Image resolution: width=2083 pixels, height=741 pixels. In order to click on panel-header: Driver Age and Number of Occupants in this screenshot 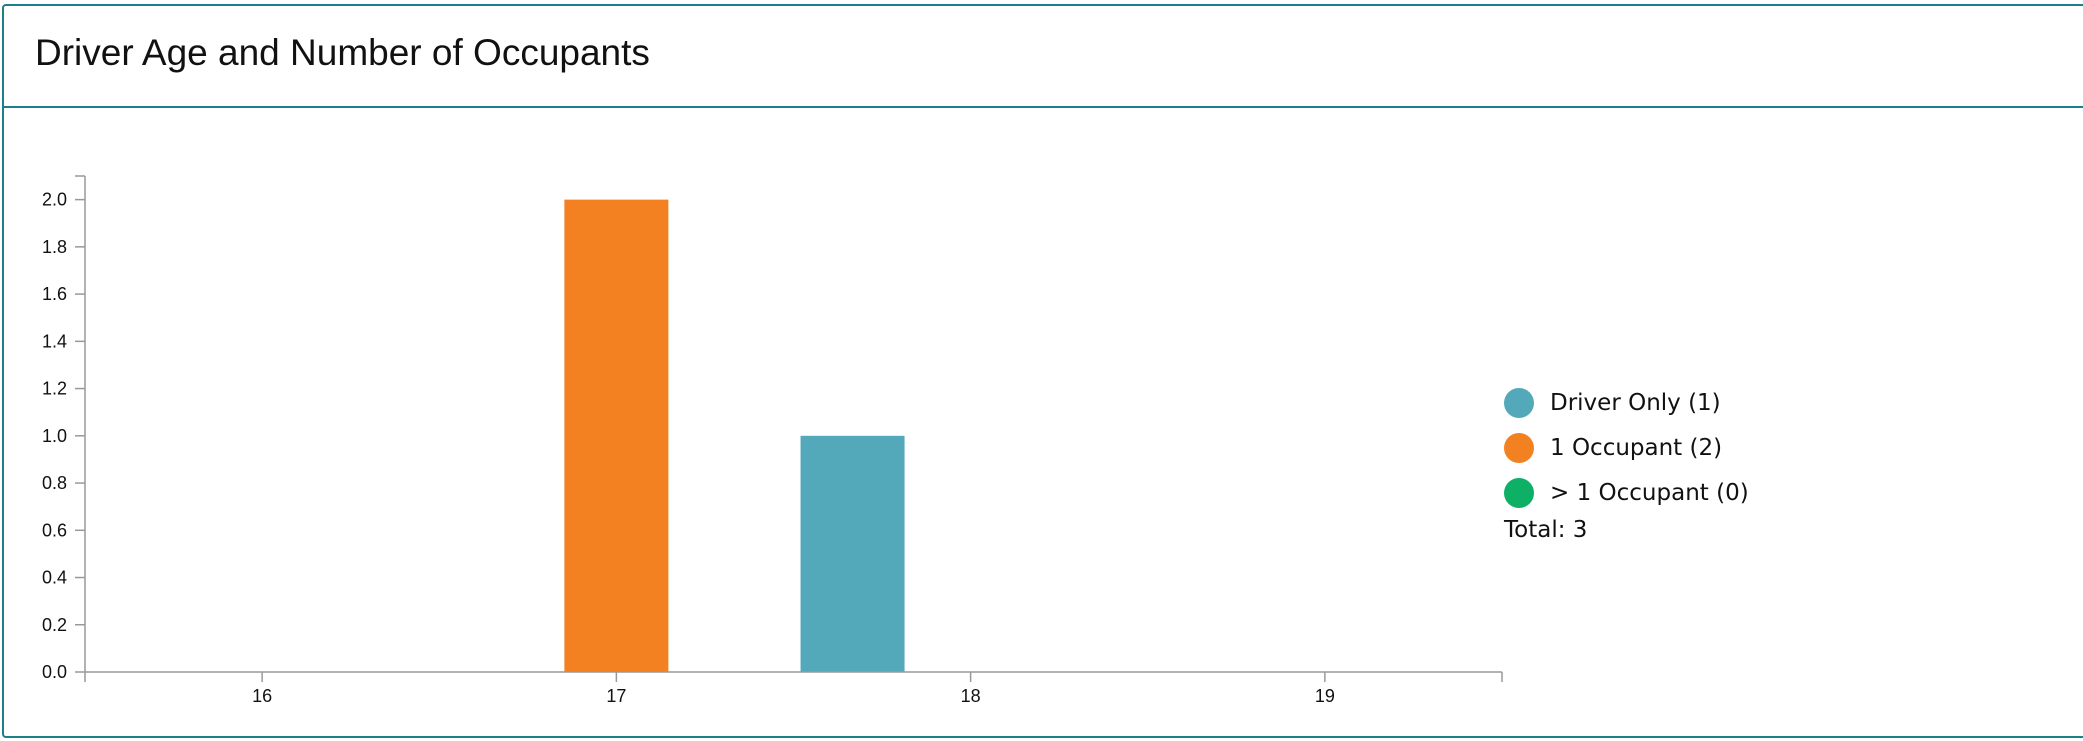, I will do `click(1043, 57)`.